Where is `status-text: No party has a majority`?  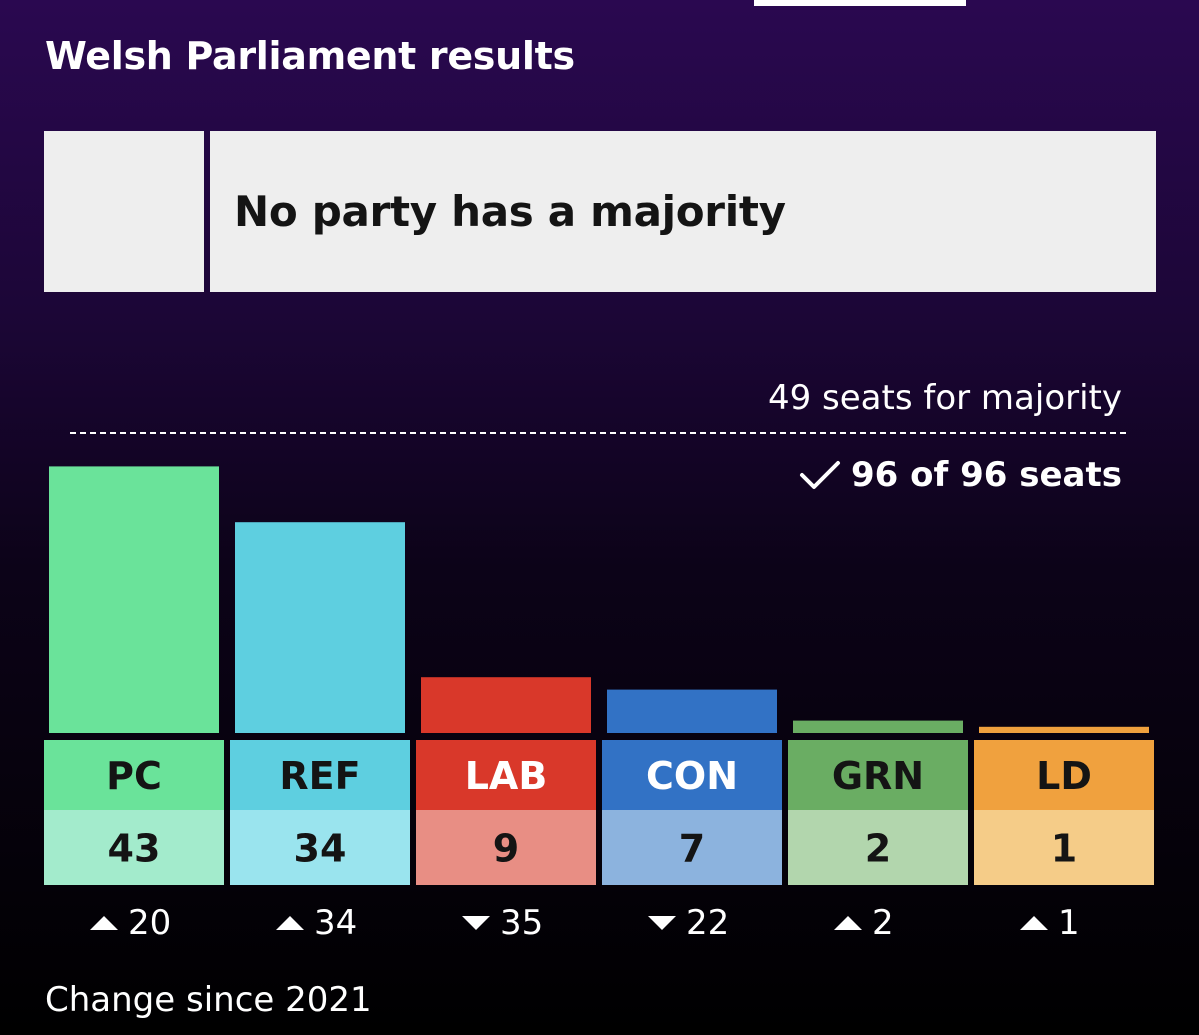 status-text: No party has a majority is located at coordinates (510, 211).